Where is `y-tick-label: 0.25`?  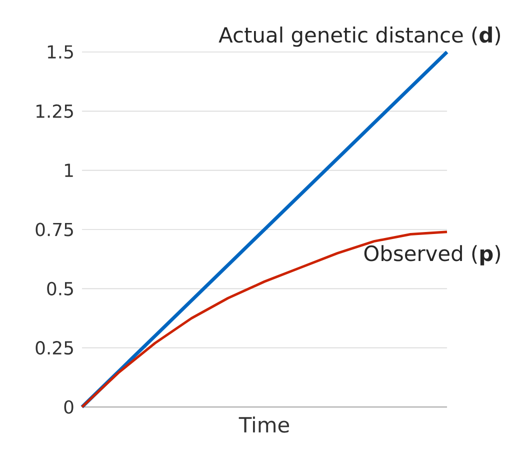 y-tick-label: 0.25 is located at coordinates (54, 348).